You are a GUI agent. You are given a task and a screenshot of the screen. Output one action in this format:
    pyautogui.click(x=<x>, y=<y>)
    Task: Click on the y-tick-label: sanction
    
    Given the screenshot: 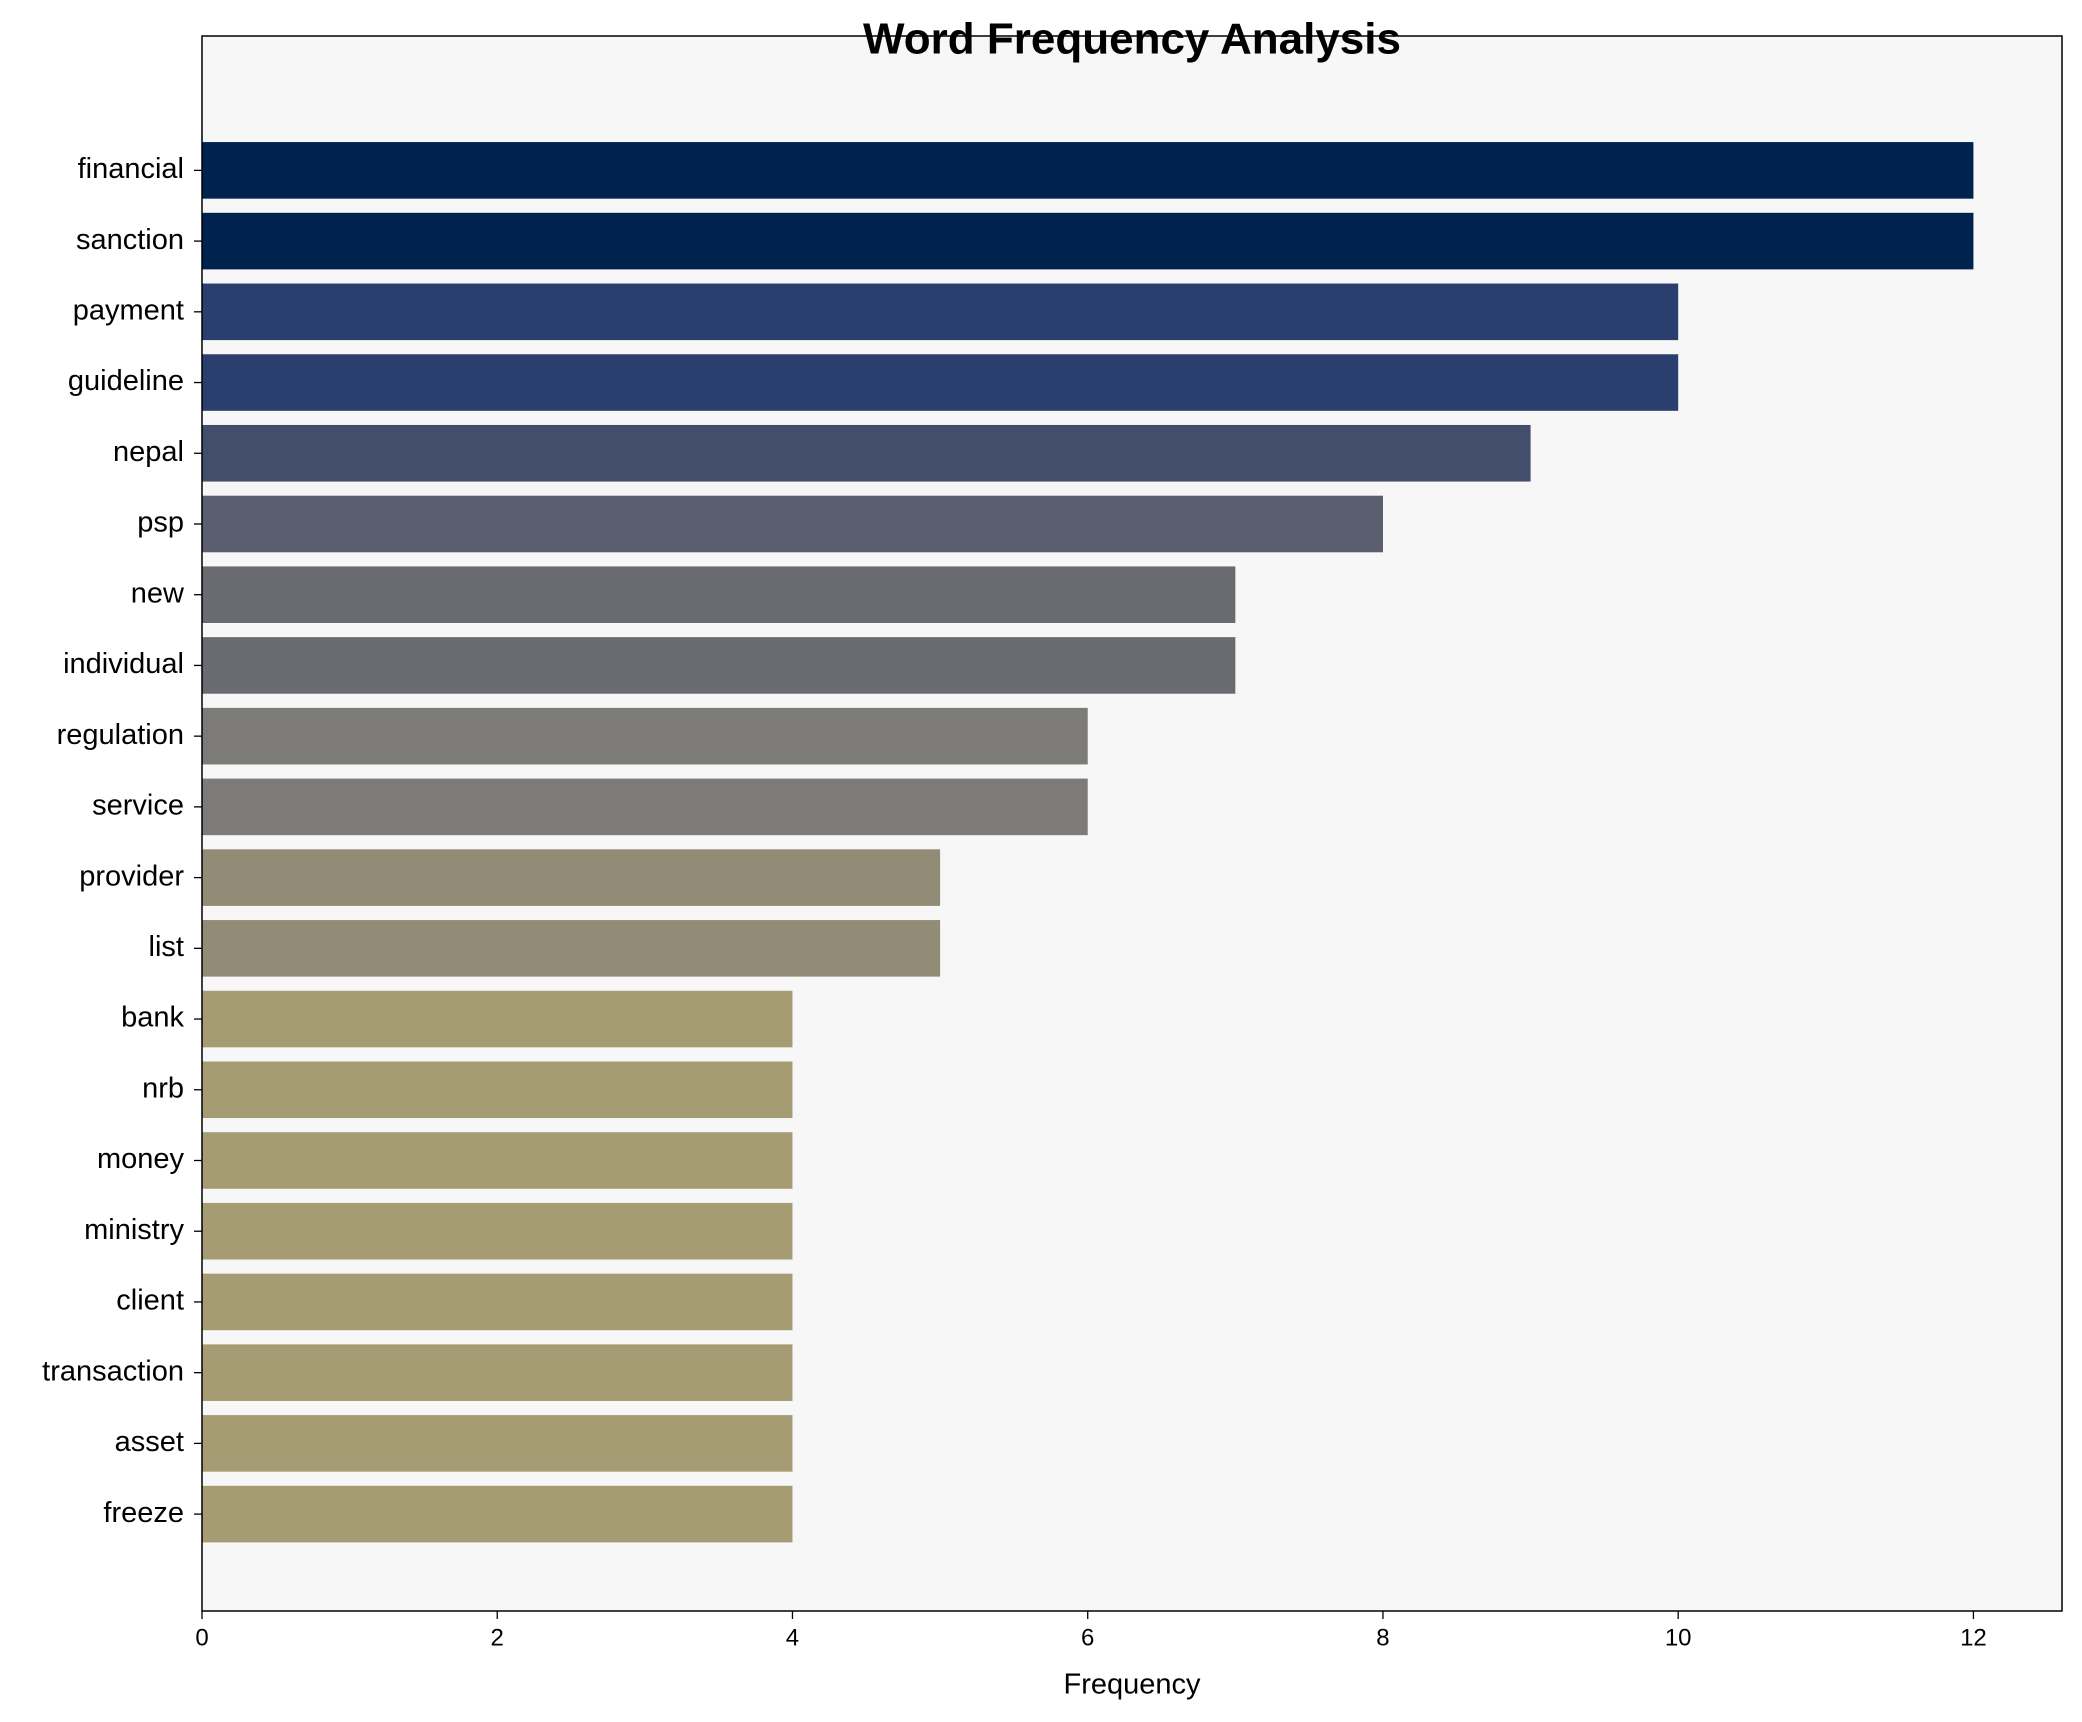 What is the action you would take?
    pyautogui.click(x=130, y=240)
    